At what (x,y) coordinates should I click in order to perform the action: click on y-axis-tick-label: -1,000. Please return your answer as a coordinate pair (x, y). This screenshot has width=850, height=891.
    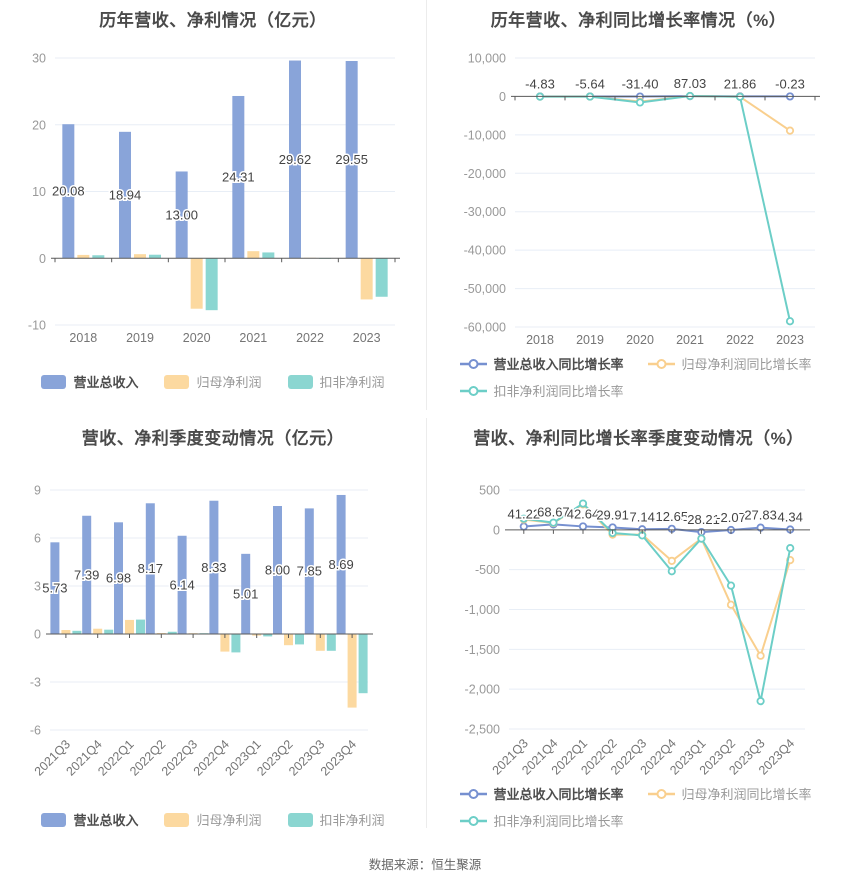
    Looking at the image, I should click on (482, 610).